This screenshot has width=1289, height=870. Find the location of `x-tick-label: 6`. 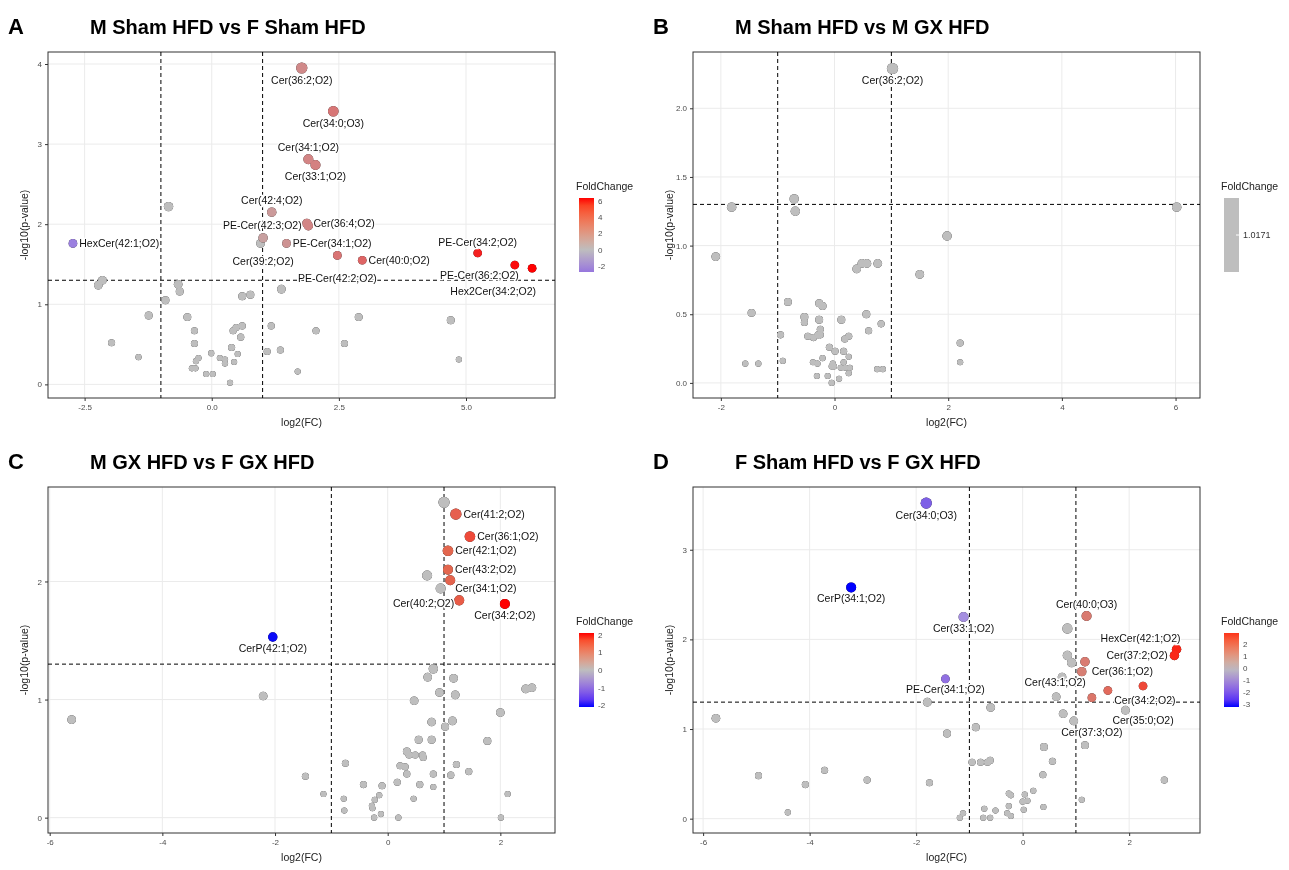

x-tick-label: 6 is located at coordinates (1176, 407).